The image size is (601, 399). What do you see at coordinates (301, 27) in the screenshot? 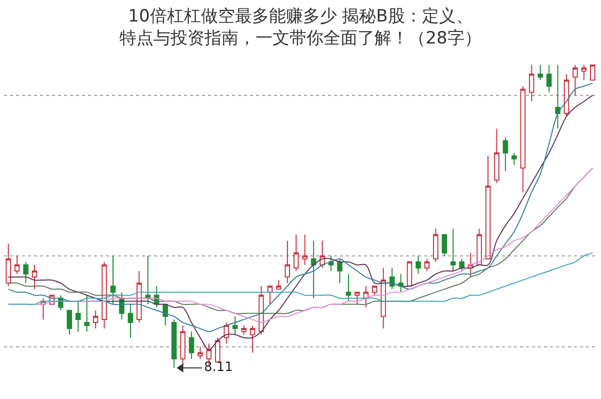
I see `chart-title: 10倍杠杠做空最多能赚多少 揭秘B股：定义、特点与投资指南，一文带你全面了解！（28字）` at bounding box center [301, 27].